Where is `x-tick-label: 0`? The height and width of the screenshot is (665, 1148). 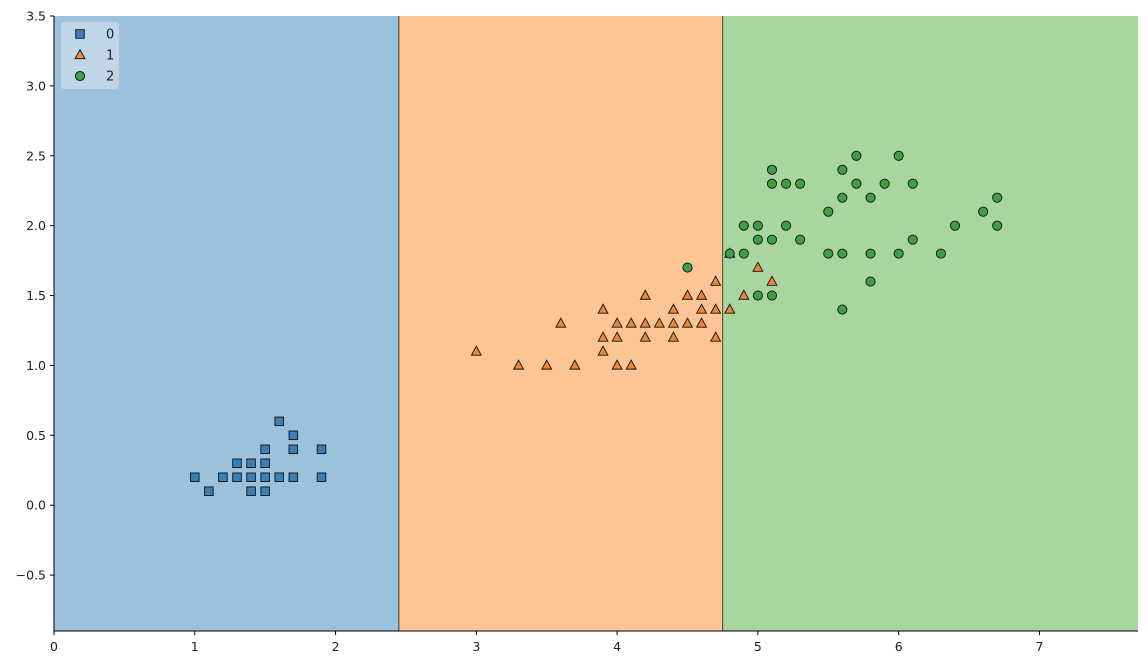 x-tick-label: 0 is located at coordinates (54, 646).